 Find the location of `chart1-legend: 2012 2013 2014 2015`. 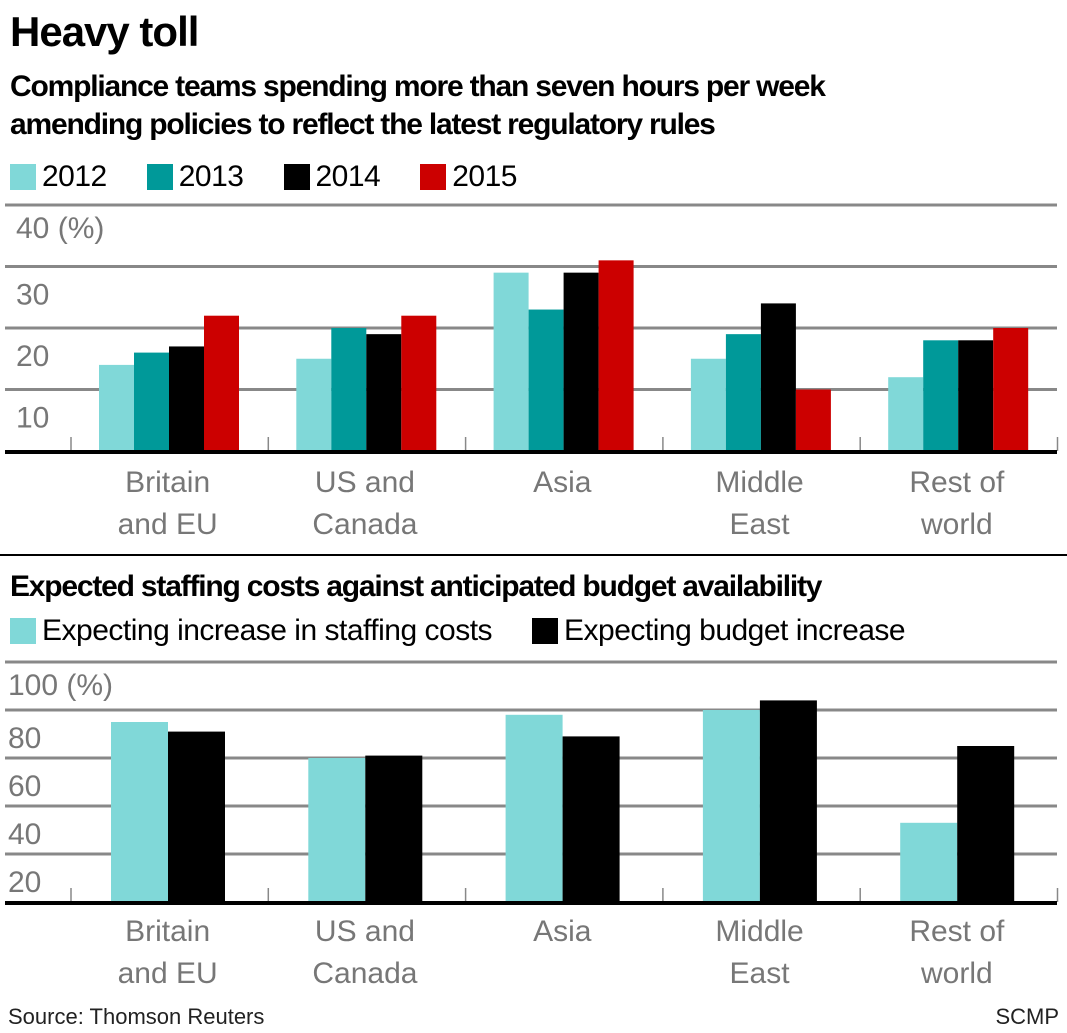

chart1-legend: 2012 2013 2014 2015 is located at coordinates (283, 177).